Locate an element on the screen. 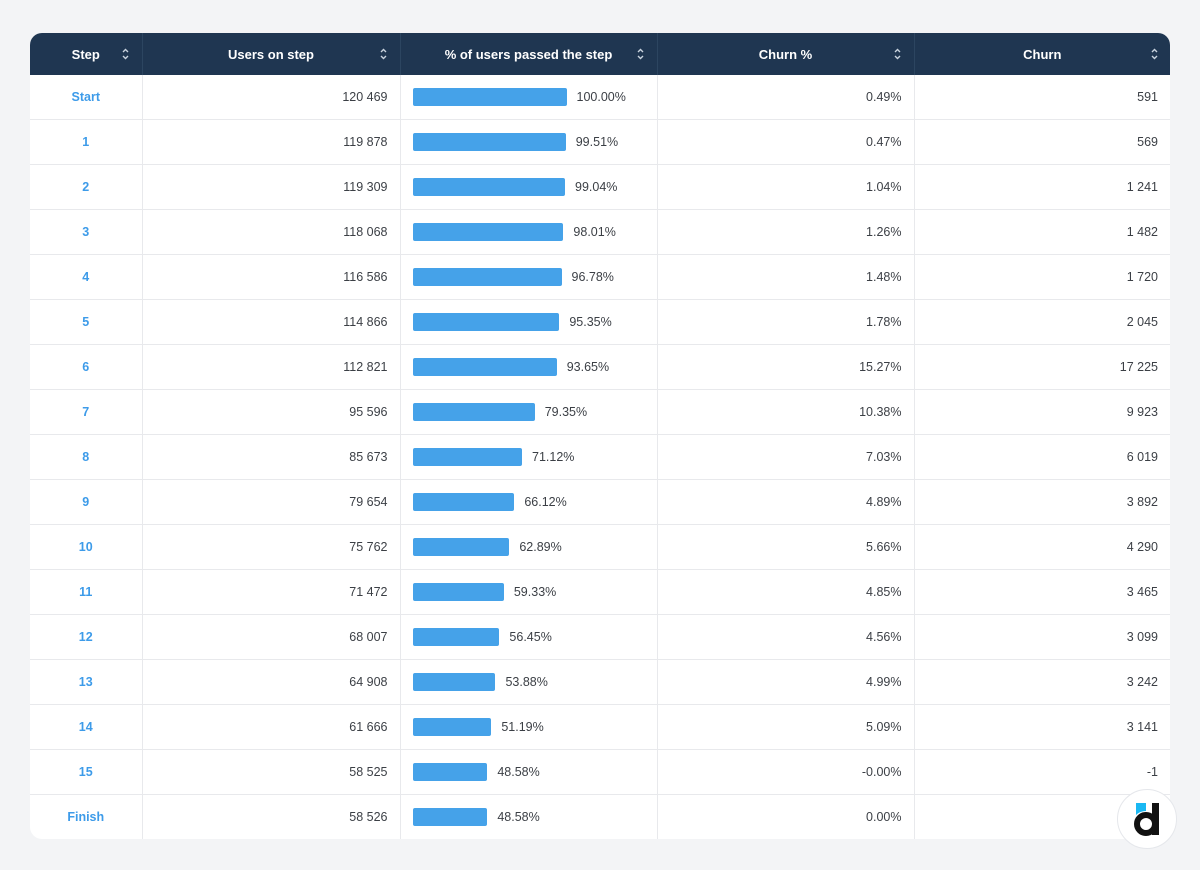 The width and height of the screenshot is (1200, 870). column-header-users: Users on step is located at coordinates (271, 54).